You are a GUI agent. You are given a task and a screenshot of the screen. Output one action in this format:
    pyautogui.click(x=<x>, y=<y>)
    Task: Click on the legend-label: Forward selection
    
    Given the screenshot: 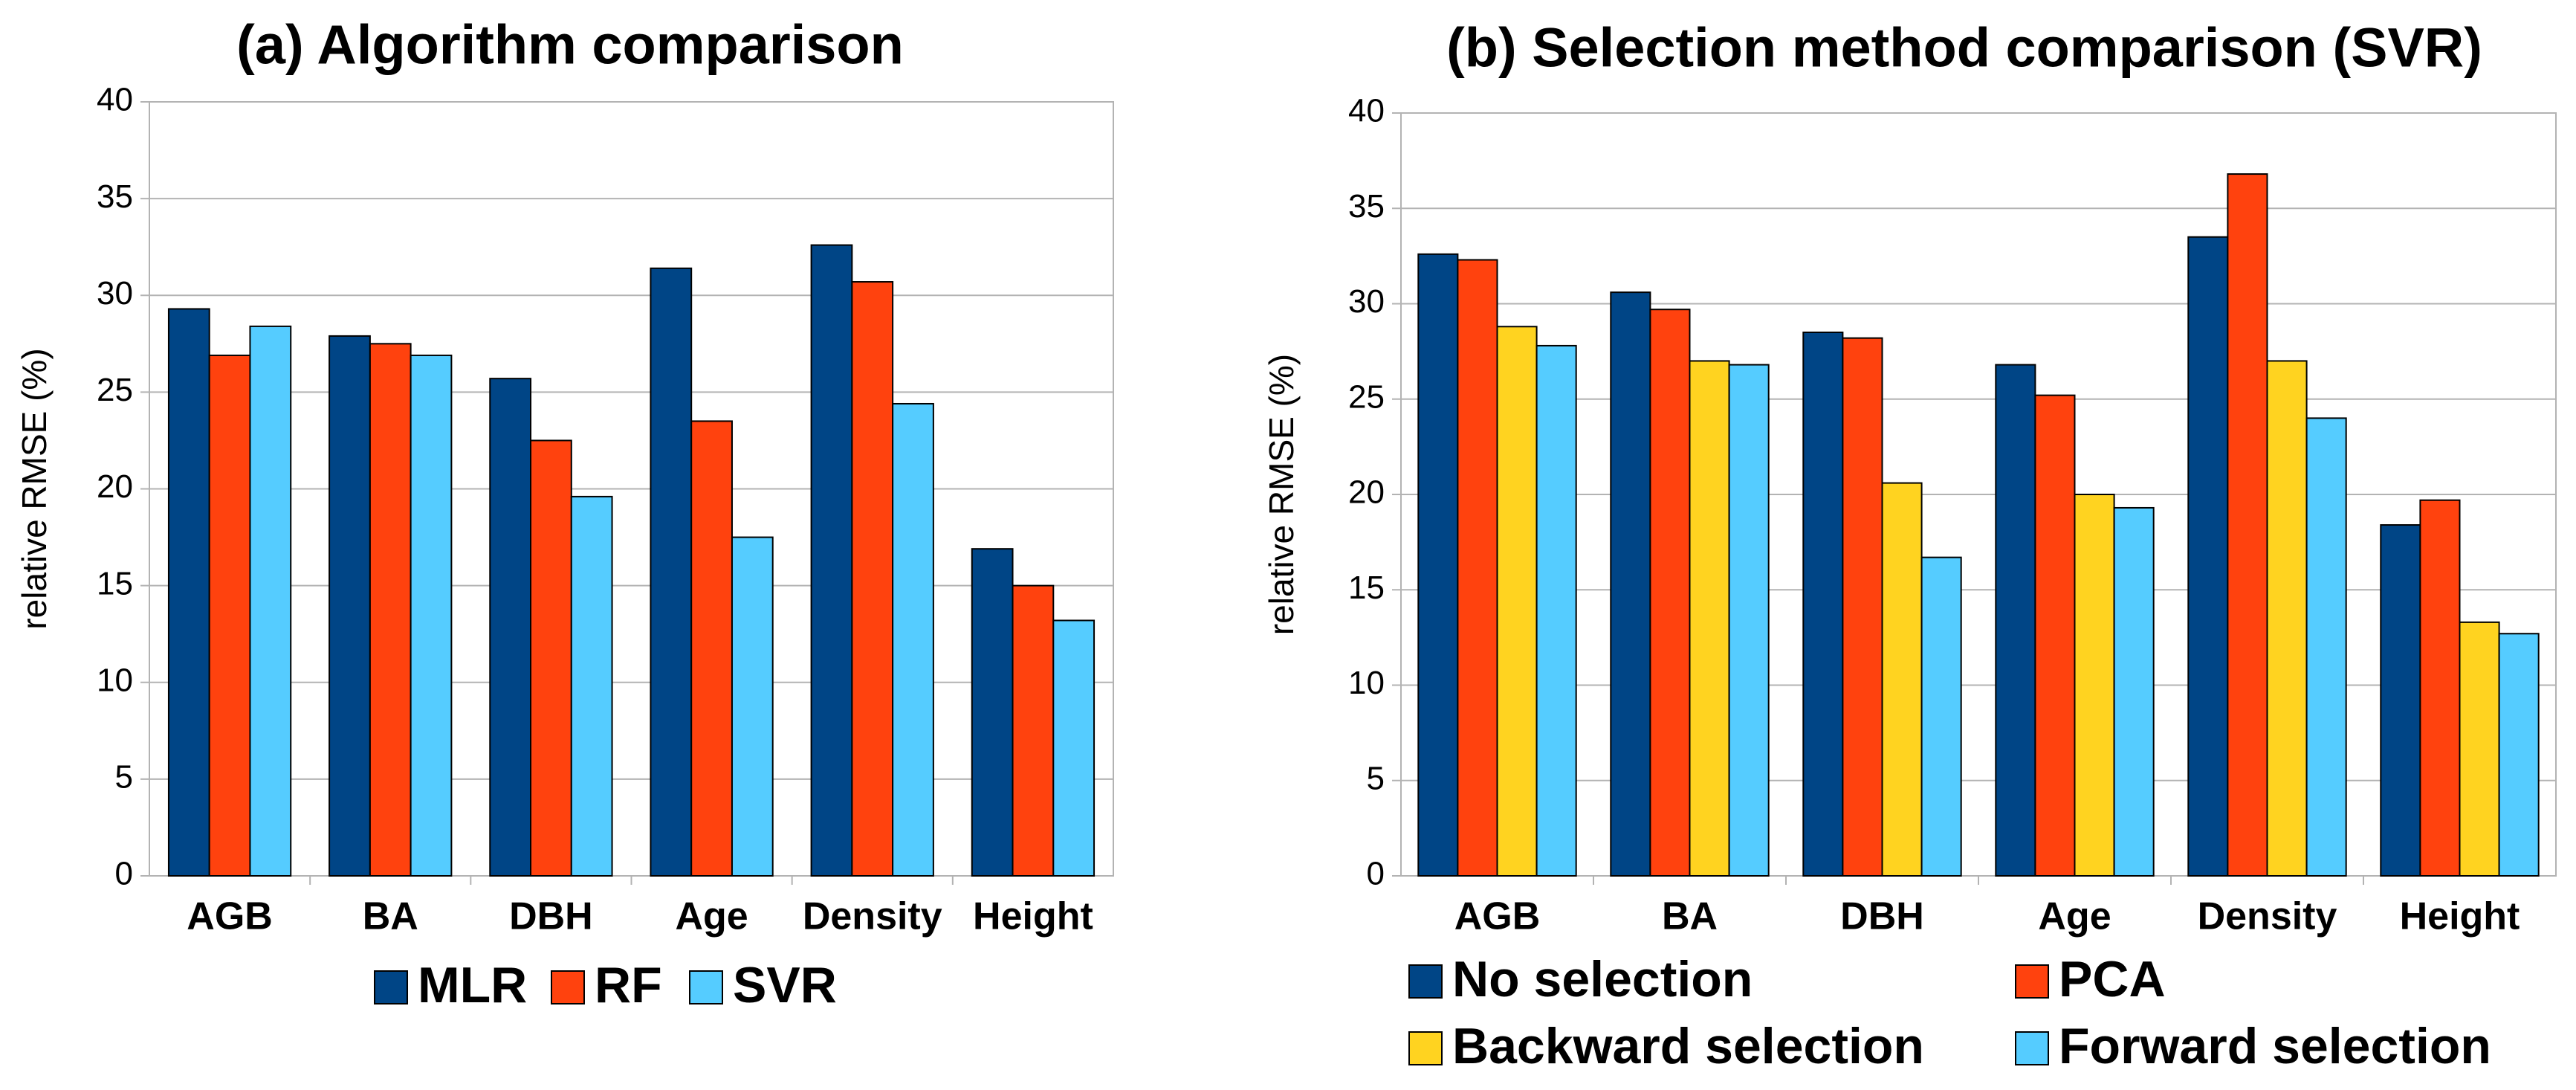 What is the action you would take?
    pyautogui.click(x=2275, y=1046)
    